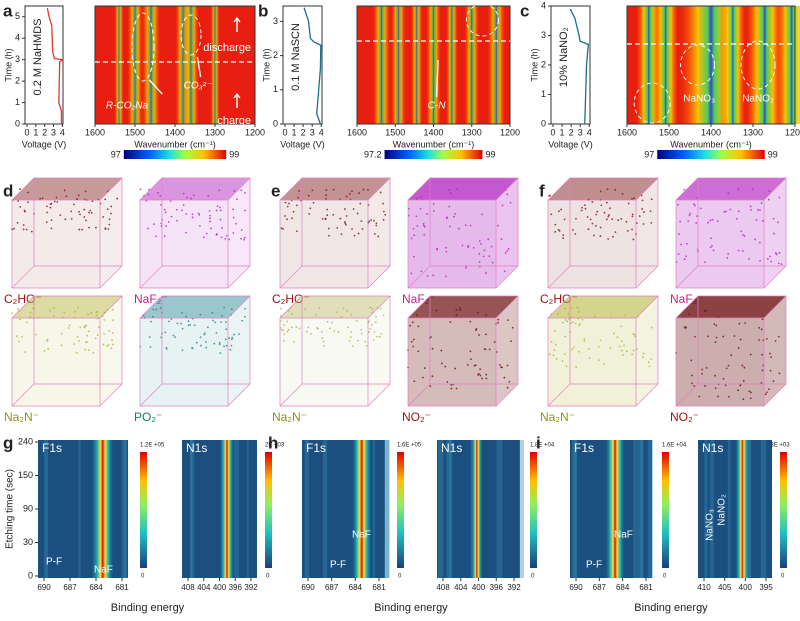 Image resolution: width=800 pixels, height=621 pixels. Describe the element at coordinates (151, 299) in the screenshot. I see `species-label: NaF₂⁻` at that location.